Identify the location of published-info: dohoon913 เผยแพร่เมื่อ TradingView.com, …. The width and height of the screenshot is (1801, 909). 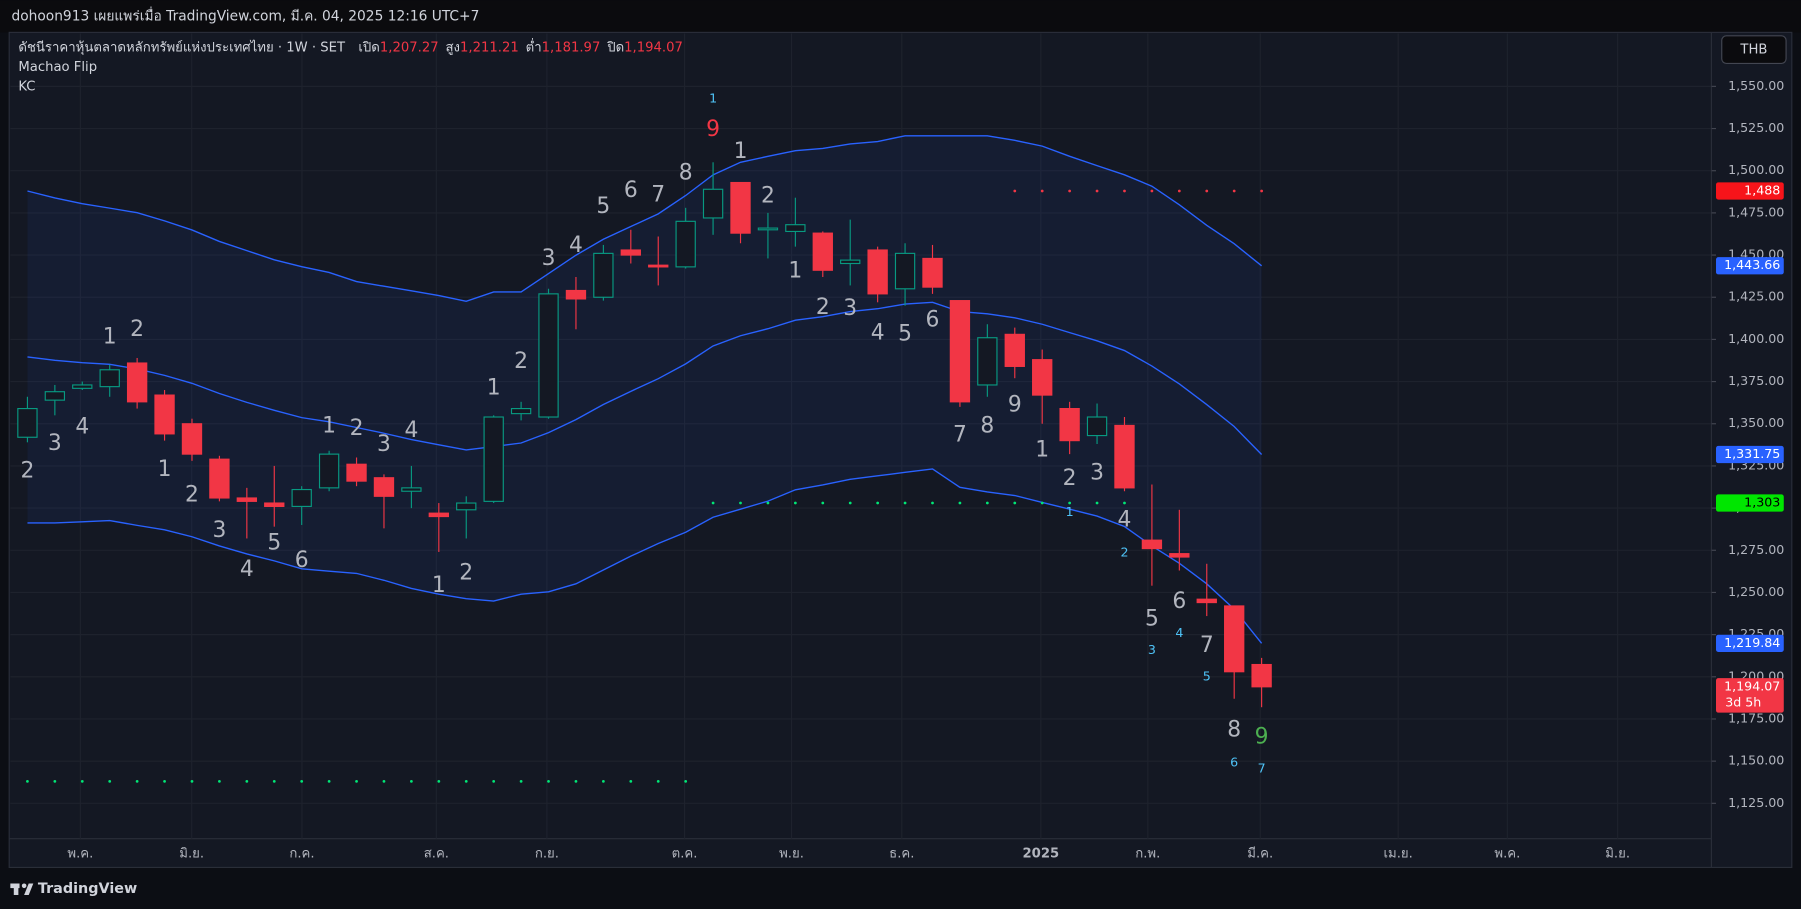
(245, 15).